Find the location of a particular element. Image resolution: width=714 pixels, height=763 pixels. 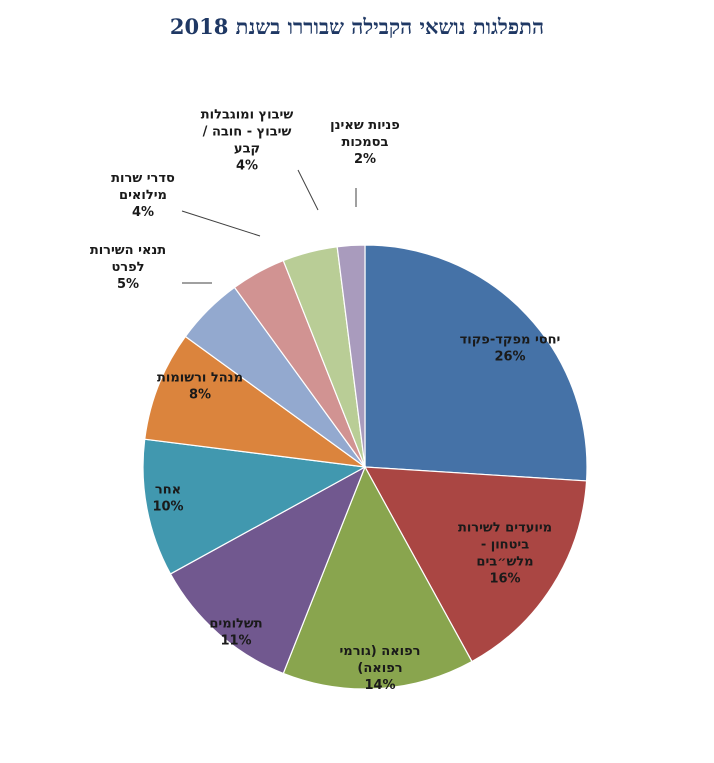

slice-percent-label: 14% is located at coordinates (379, 685).